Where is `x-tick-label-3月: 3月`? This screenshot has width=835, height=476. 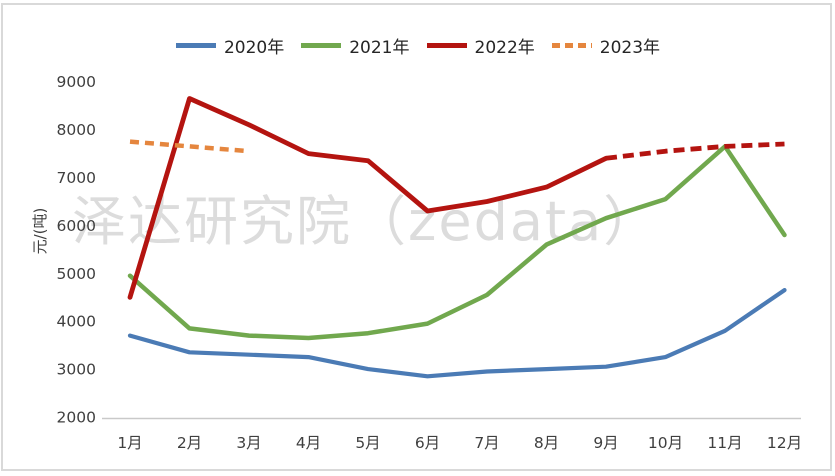 x-tick-label-3月: 3月 is located at coordinates (248, 443).